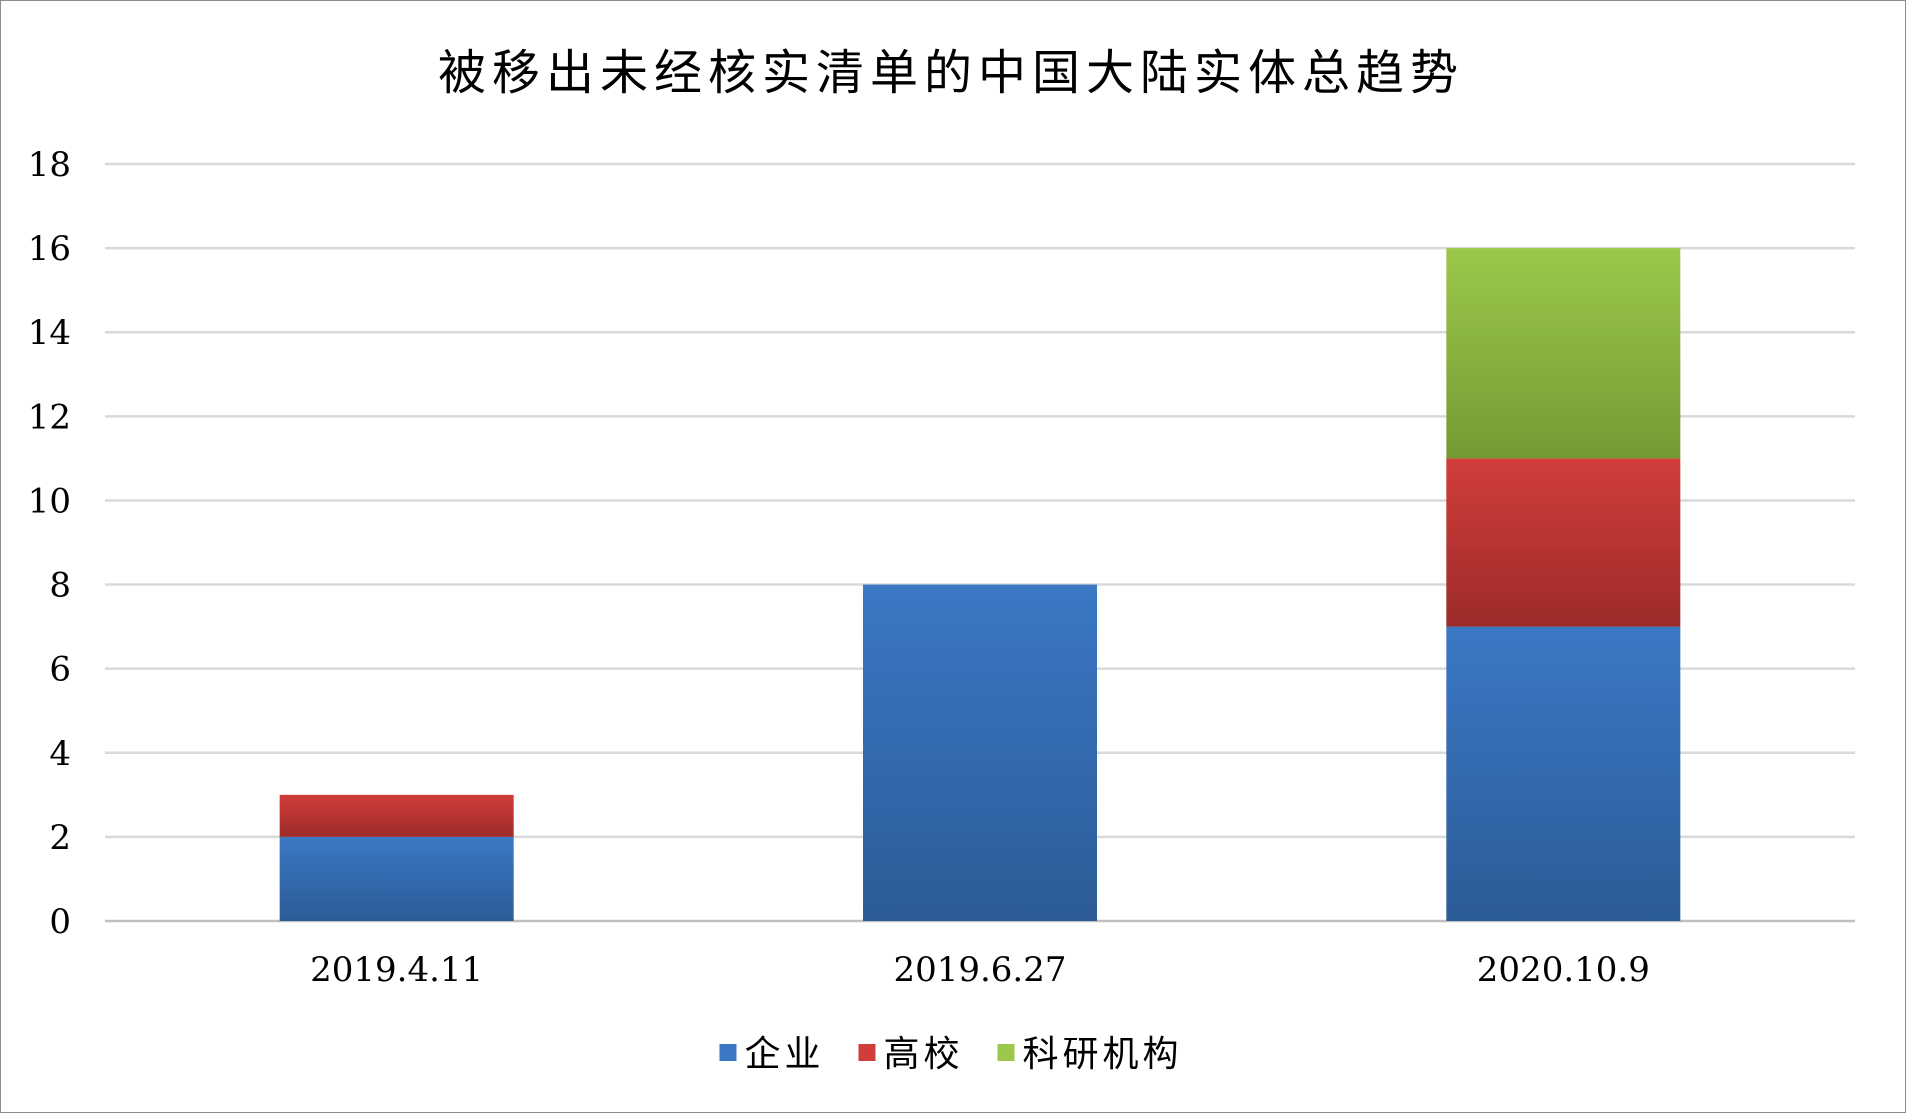 The height and width of the screenshot is (1113, 1906). I want to click on x-axis-tick-labels: 2019.4.11 2019.6.27 2020.10.9, so click(980, 970).